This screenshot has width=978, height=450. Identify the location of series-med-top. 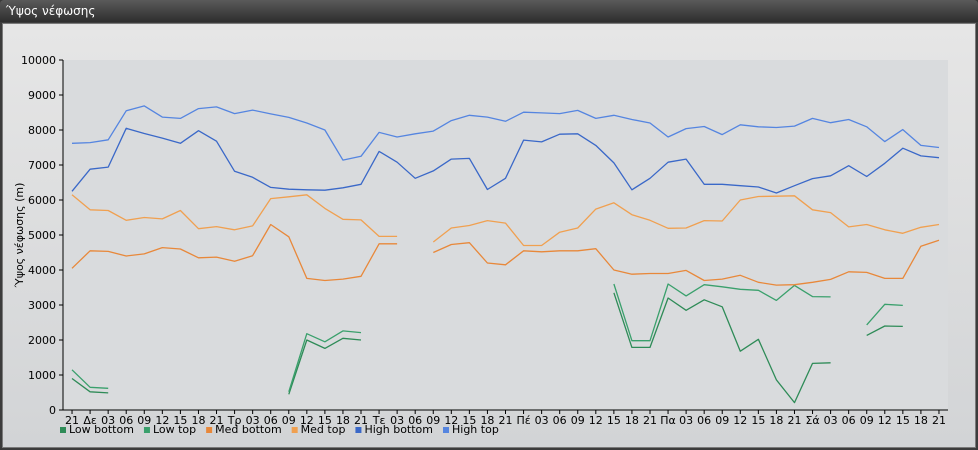
(505, 220).